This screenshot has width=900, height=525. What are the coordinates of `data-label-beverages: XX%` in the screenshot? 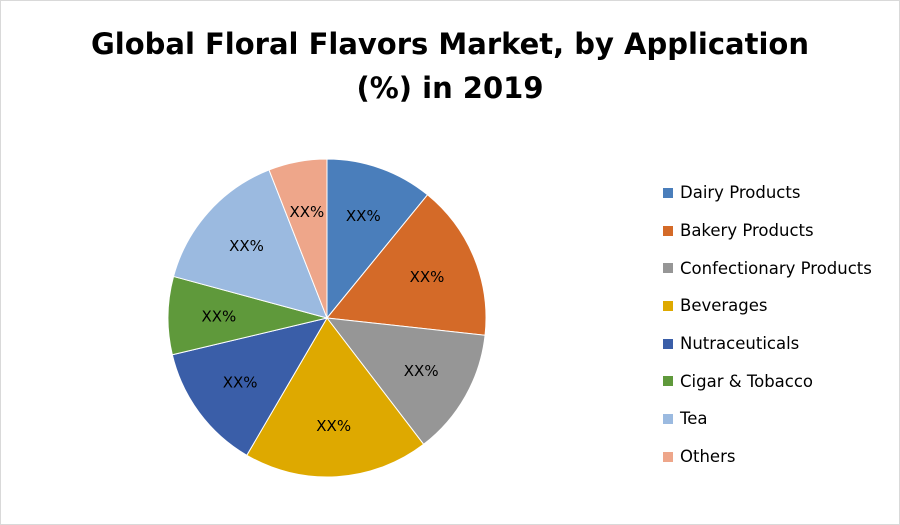 It's located at (333, 426).